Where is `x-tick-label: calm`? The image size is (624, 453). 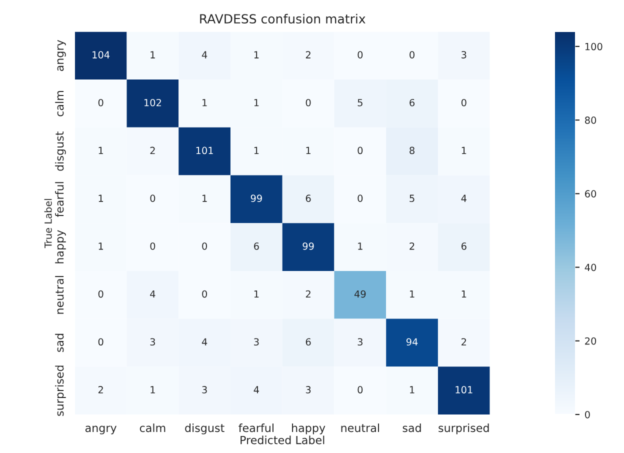
x-tick-label: calm is located at coordinates (153, 428).